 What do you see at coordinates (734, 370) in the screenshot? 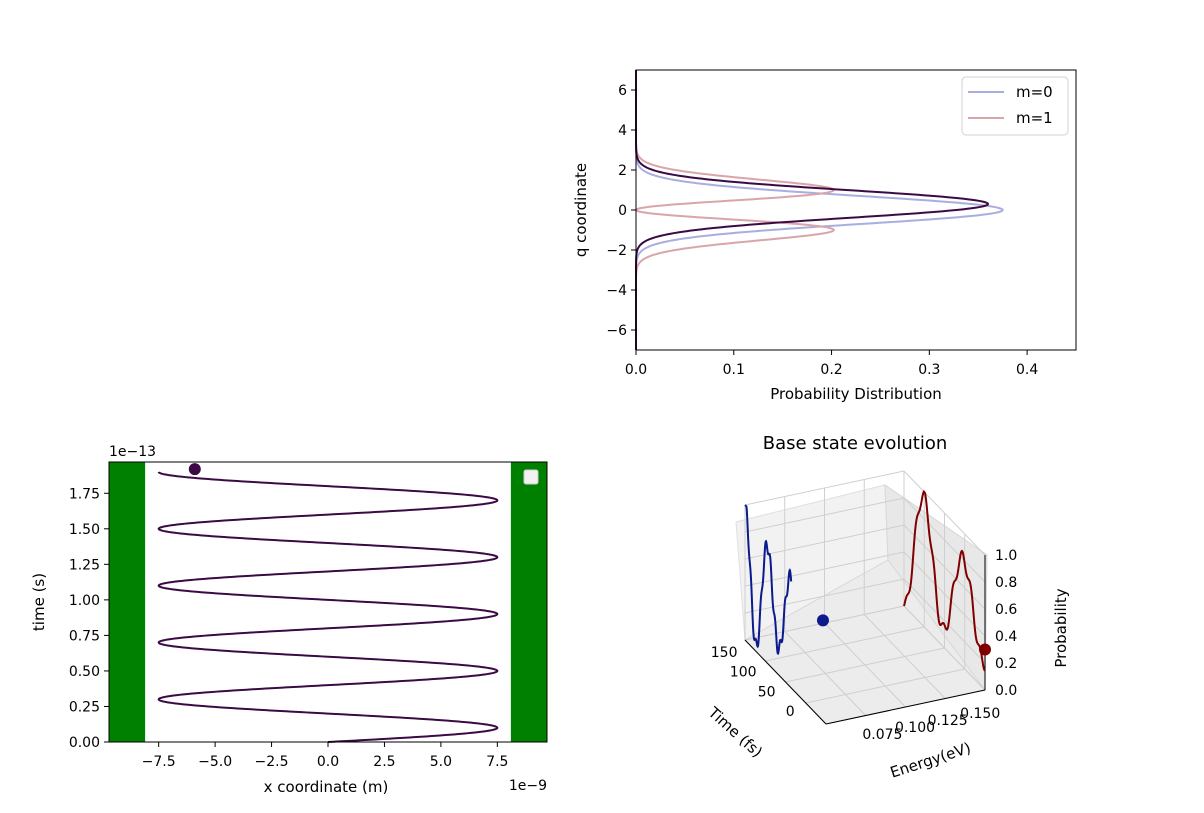
I see `x-tick-label: 0.1` at bounding box center [734, 370].